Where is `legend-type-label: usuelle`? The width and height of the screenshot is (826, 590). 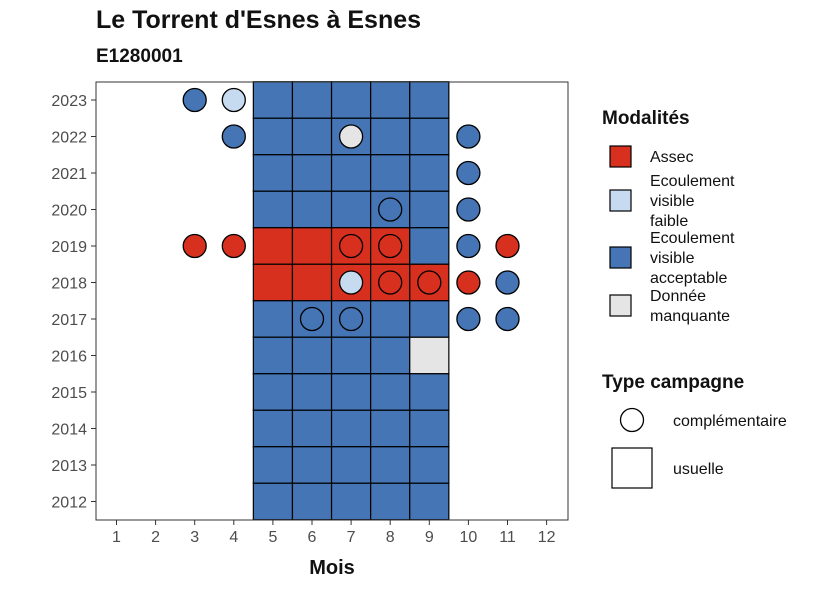
legend-type-label: usuelle is located at coordinates (698, 469).